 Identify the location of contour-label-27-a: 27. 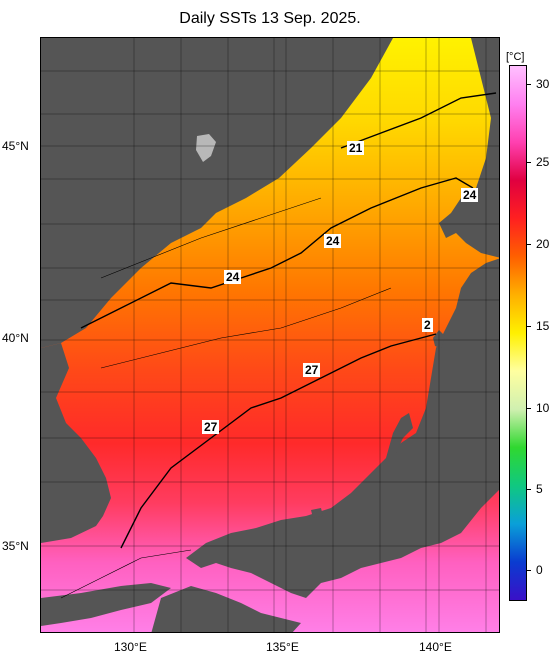
(312, 370).